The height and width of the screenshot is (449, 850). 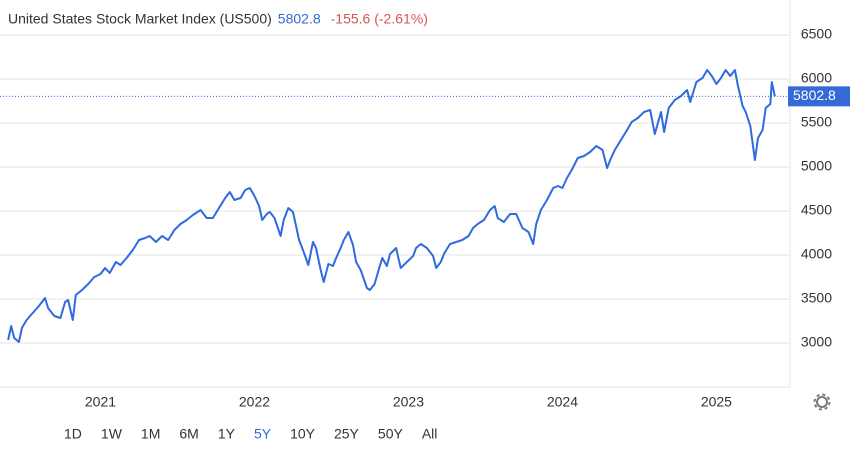 I want to click on last-price-badge, so click(x=819, y=96).